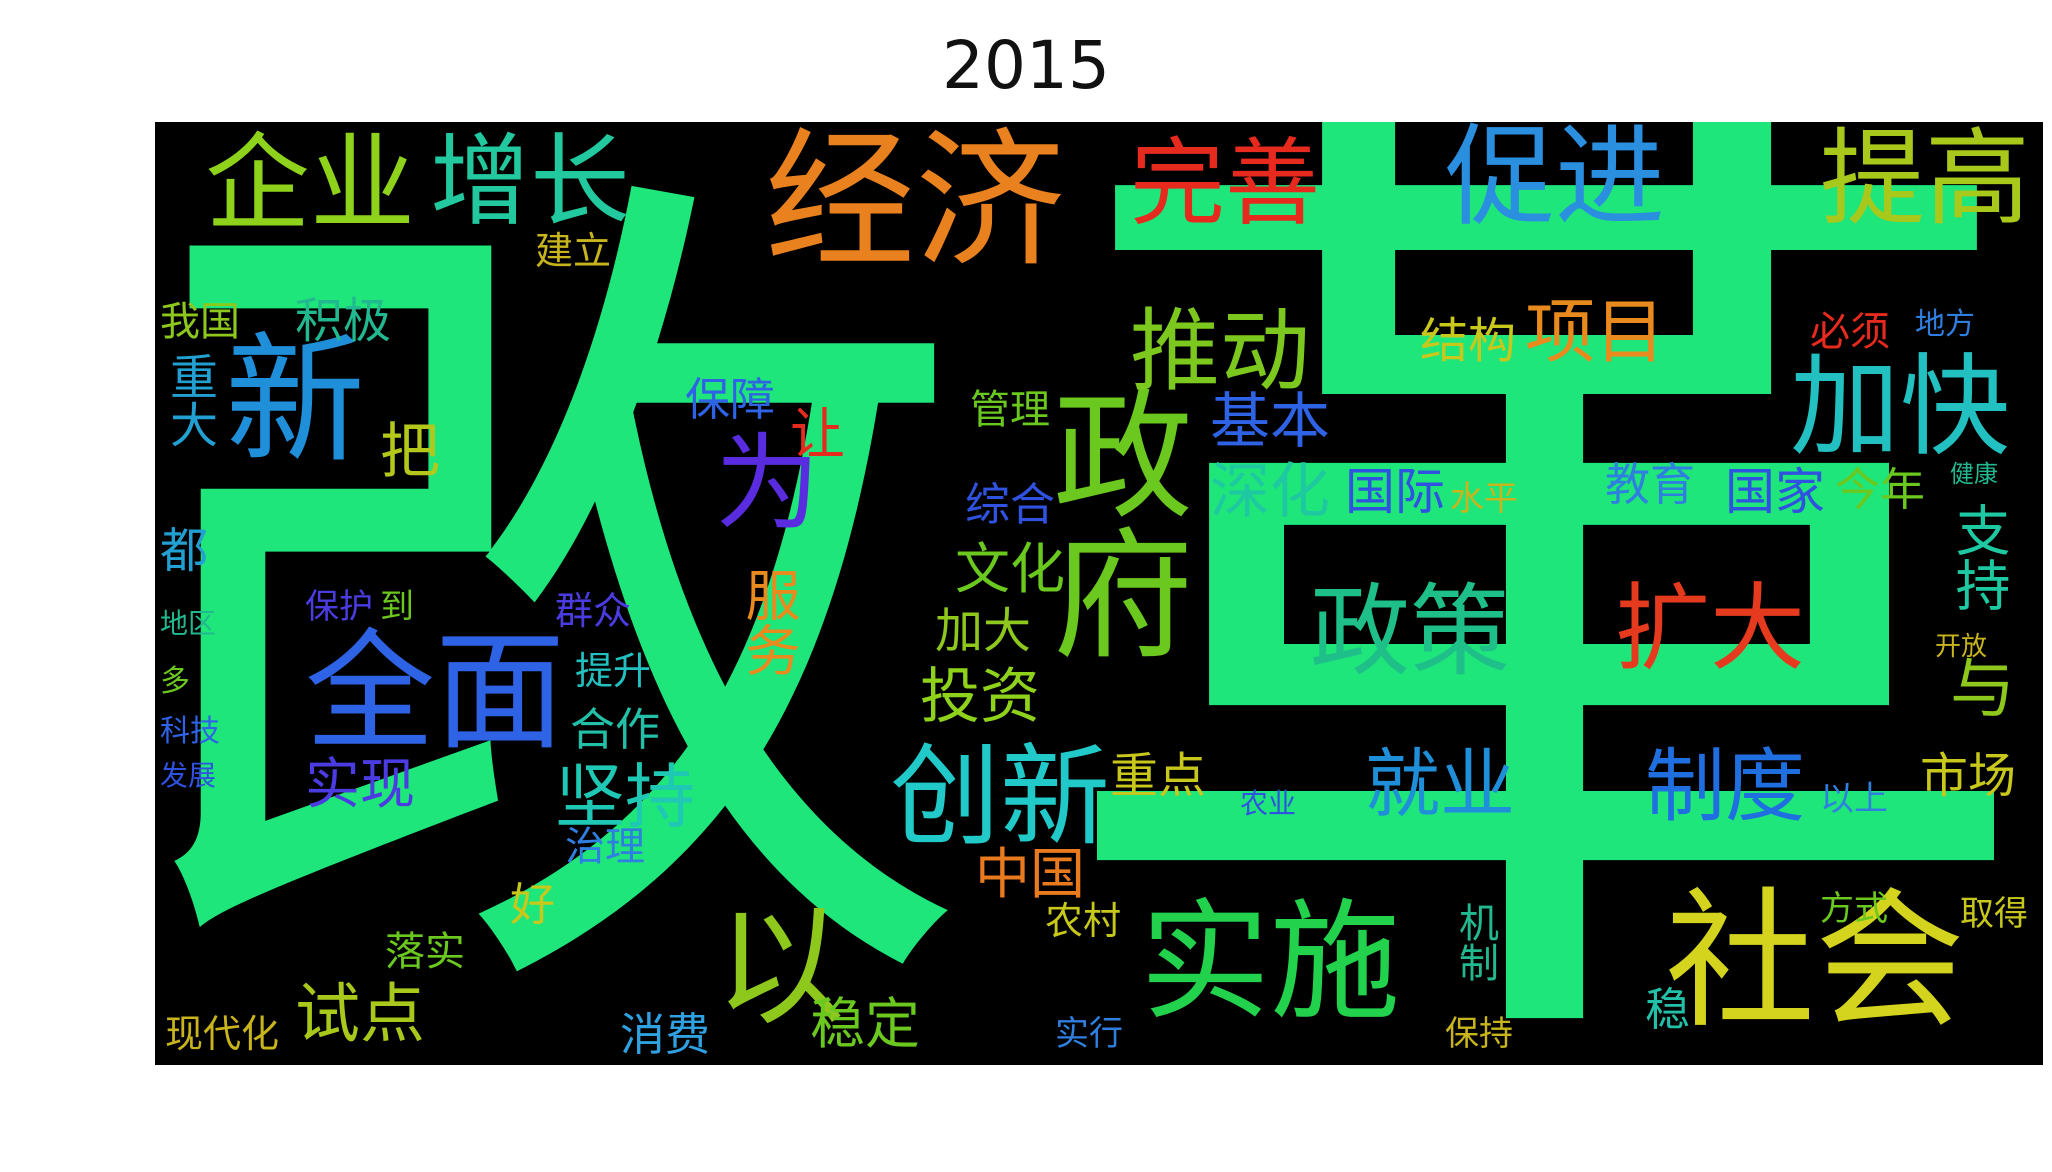 This screenshot has width=2052, height=1172. What do you see at coordinates (780, 967) in the screenshot?
I see `word-yi: 以` at bounding box center [780, 967].